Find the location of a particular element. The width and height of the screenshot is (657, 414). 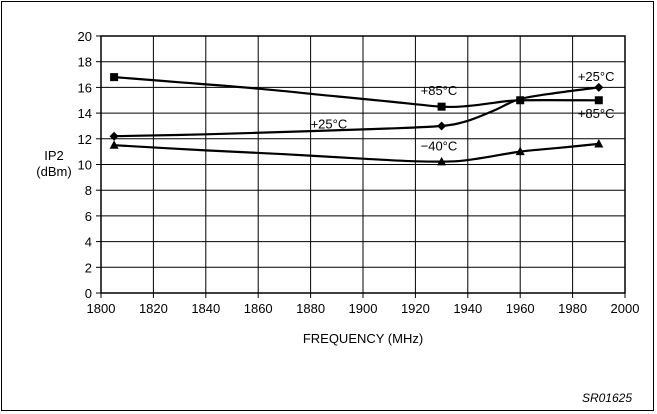

y-axis-label-line2: (dBm) is located at coordinates (53, 171).